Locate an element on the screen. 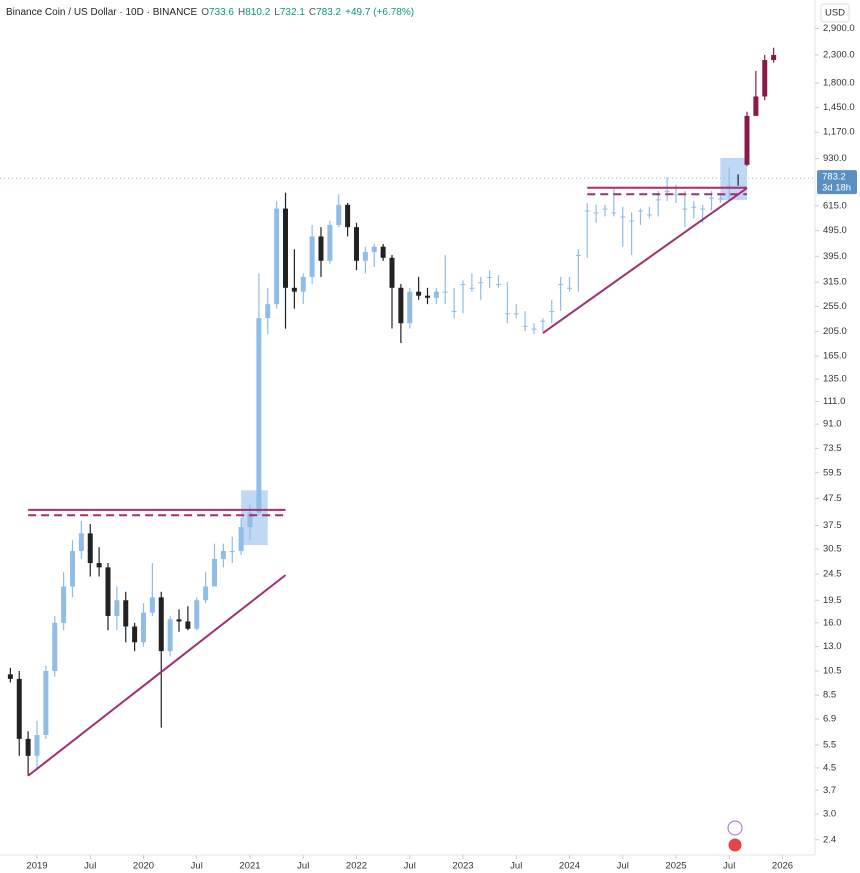 The image size is (860, 873). currency-button is located at coordinates (835, 13).